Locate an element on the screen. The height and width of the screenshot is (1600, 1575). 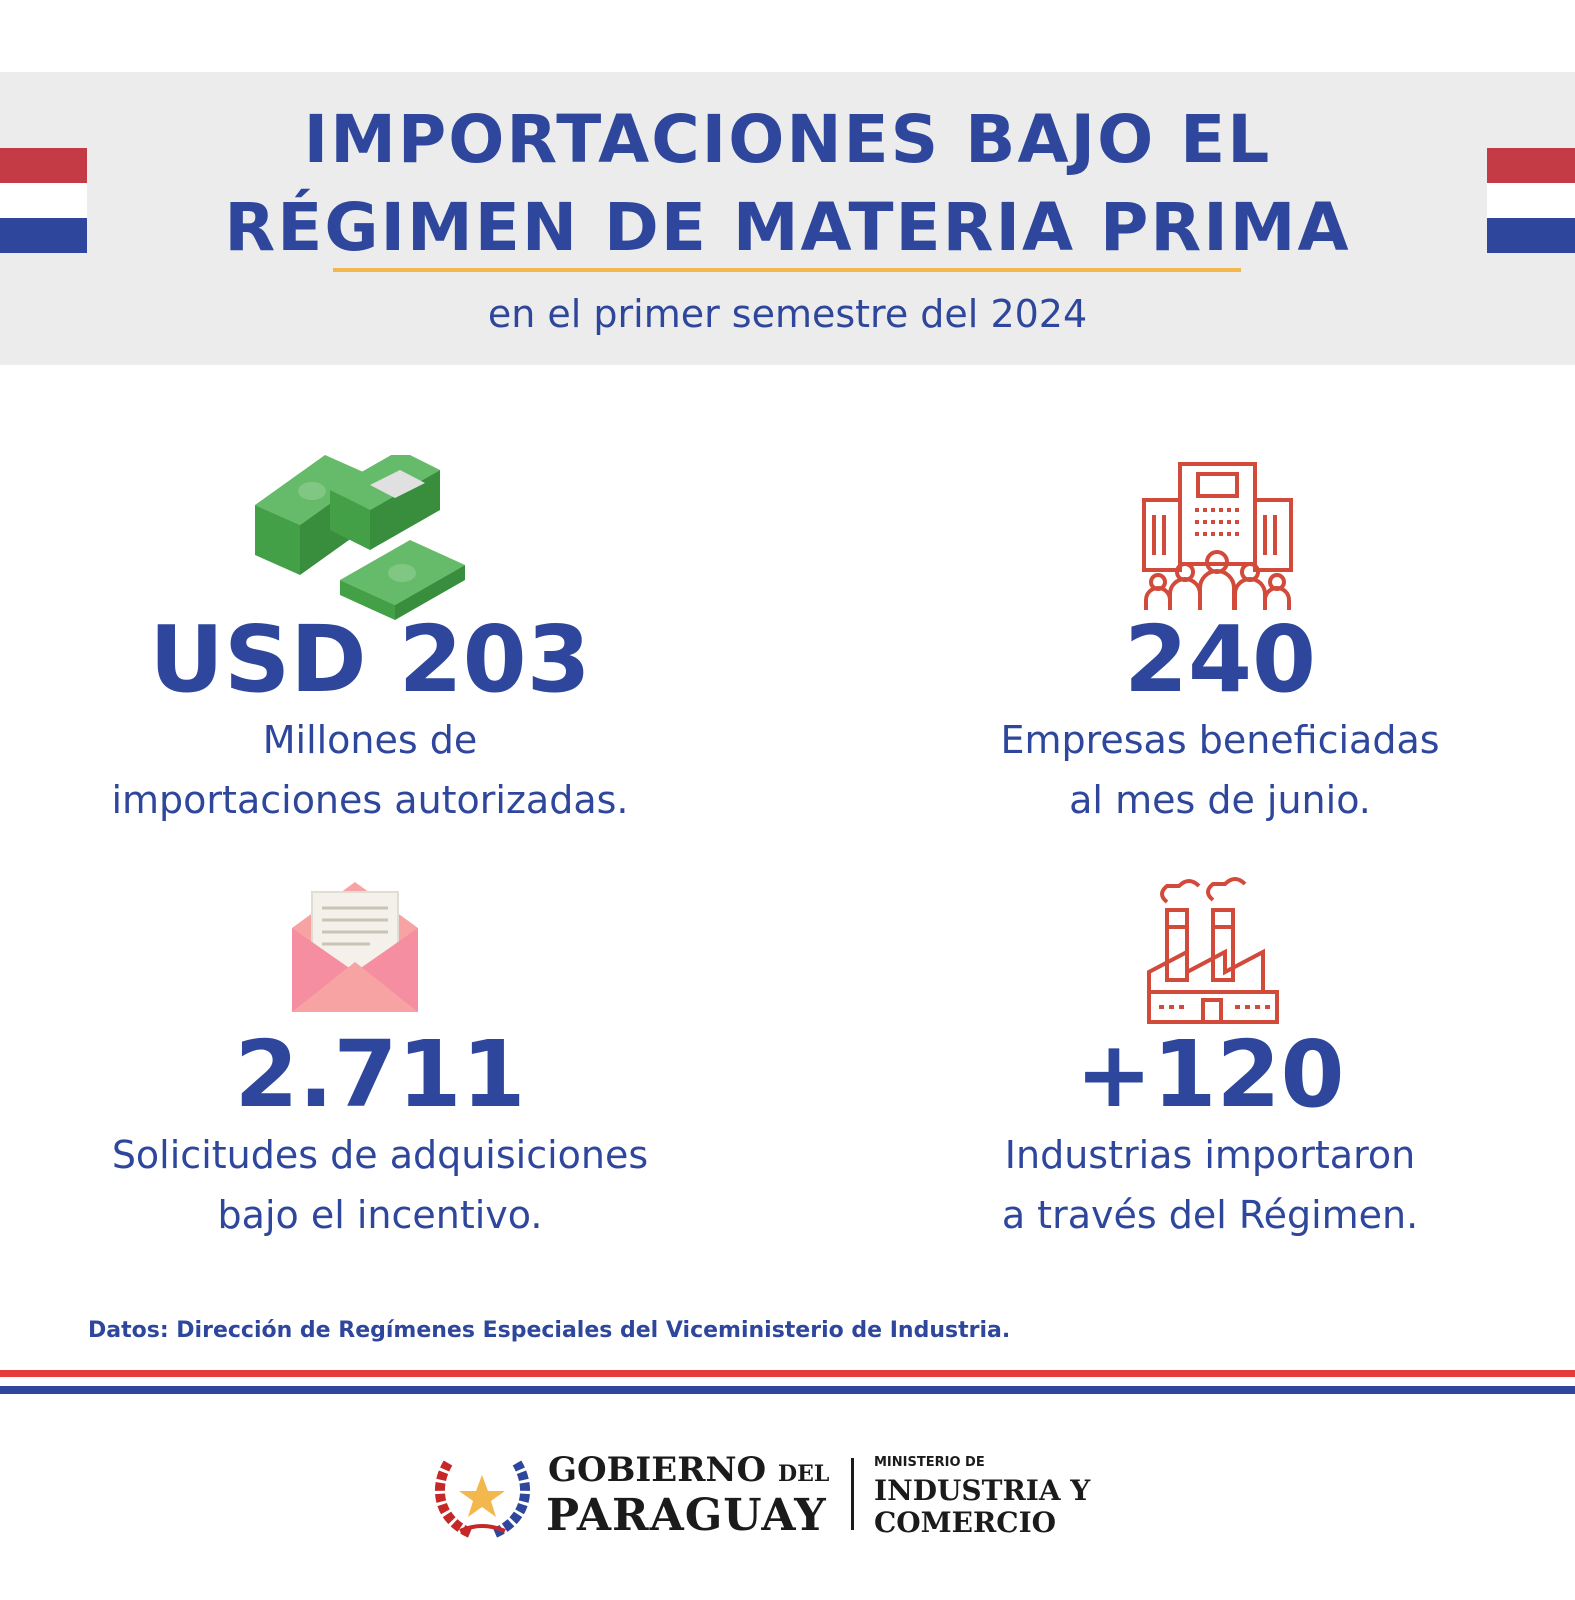
paraguay-text: PARAGUAY is located at coordinates (686, 1515).